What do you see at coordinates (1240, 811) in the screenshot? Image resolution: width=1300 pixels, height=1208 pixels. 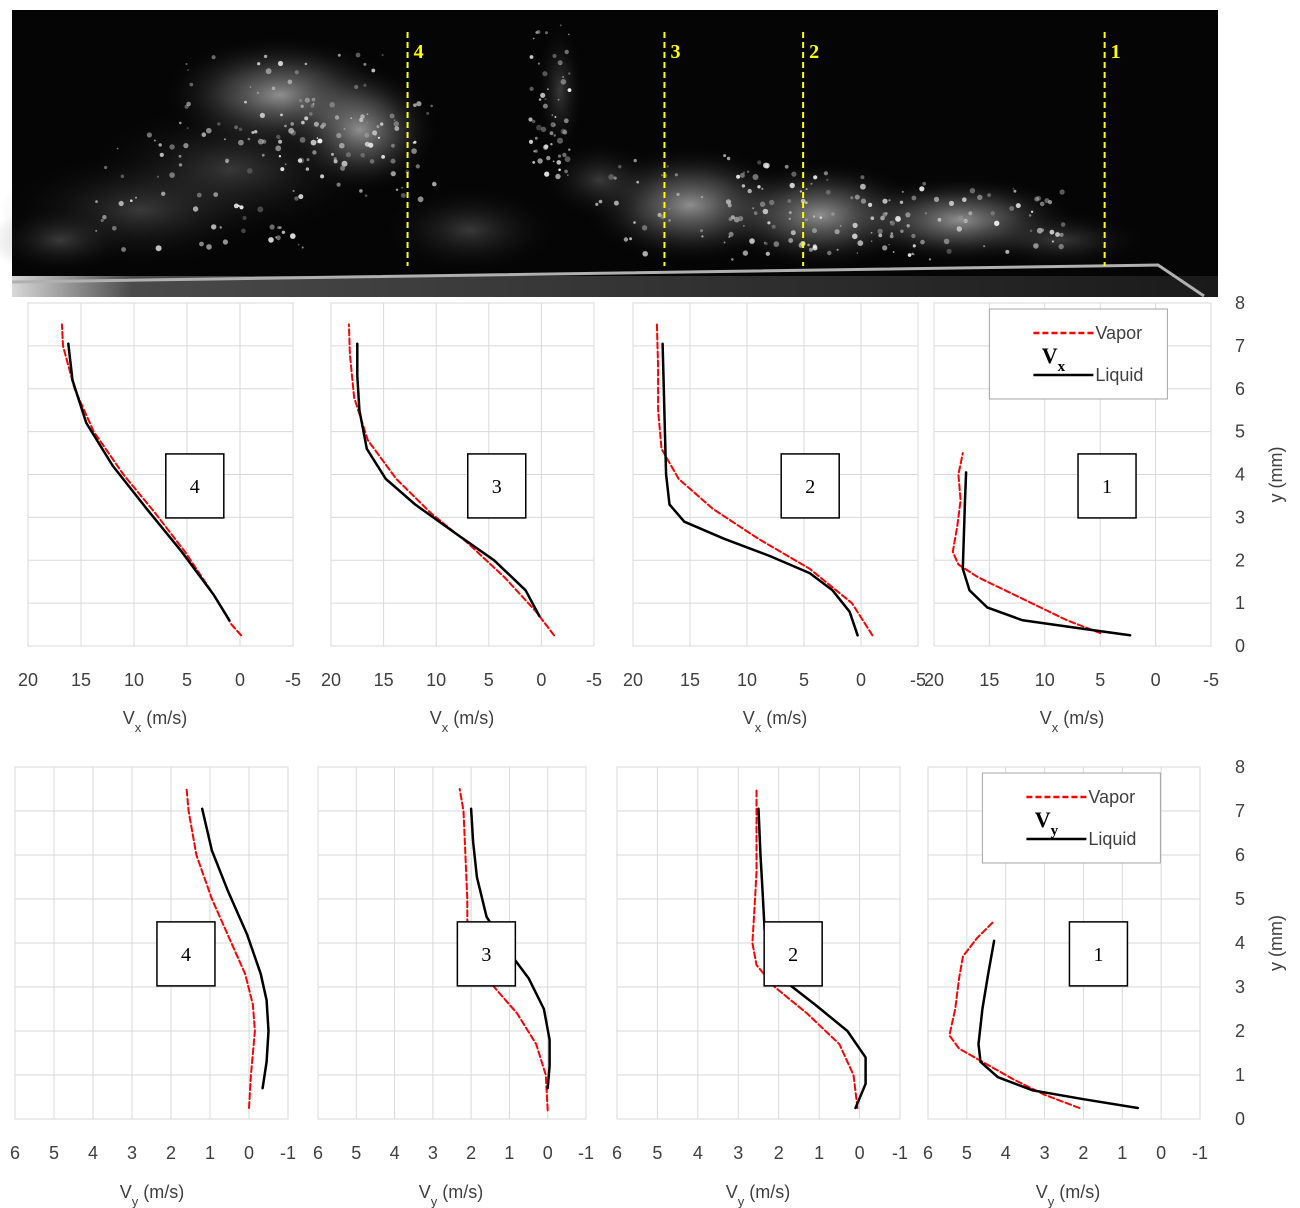 I see `y-tick-label: 7` at bounding box center [1240, 811].